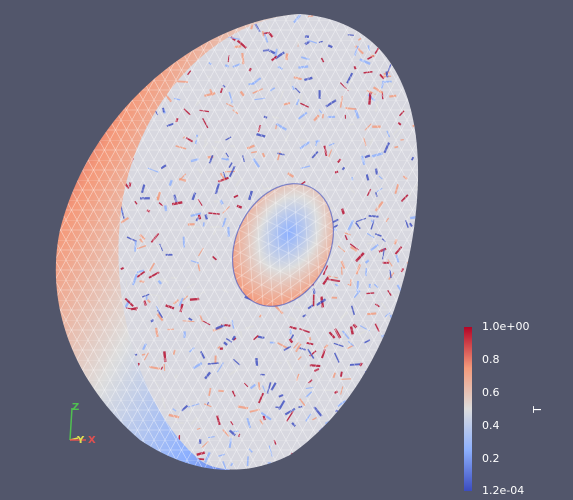 This screenshot has height=500, width=573. What do you see at coordinates (506, 326) in the screenshot?
I see `colorbar-tick-label: 1.0e+00` at bounding box center [506, 326].